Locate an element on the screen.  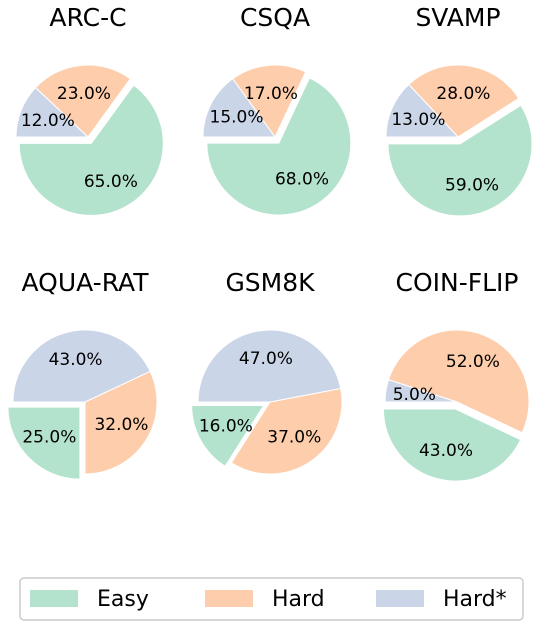
value-label: 37.0% is located at coordinates (294, 438).